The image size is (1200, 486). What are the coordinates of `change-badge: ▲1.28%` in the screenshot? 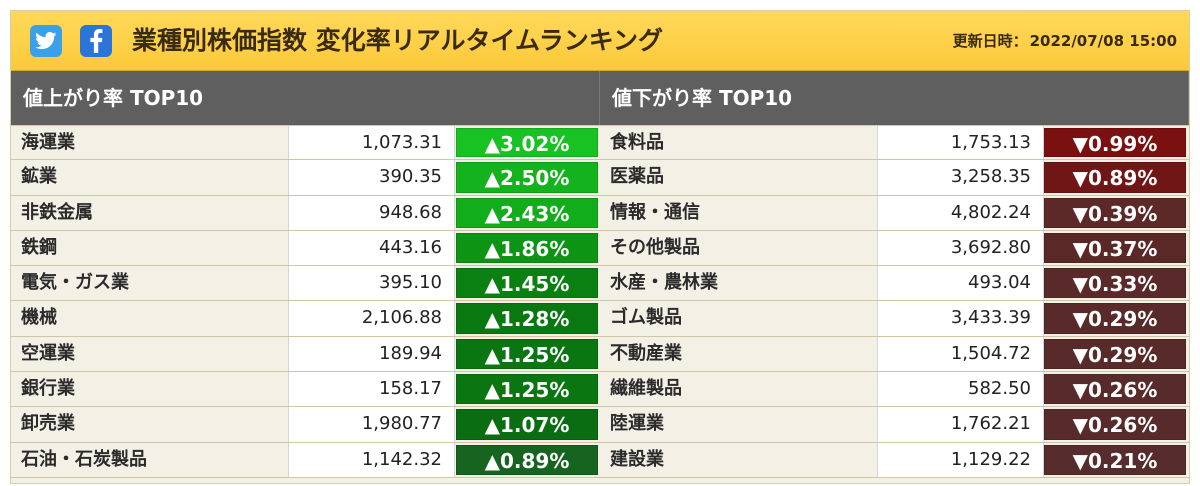 It's located at (527, 318).